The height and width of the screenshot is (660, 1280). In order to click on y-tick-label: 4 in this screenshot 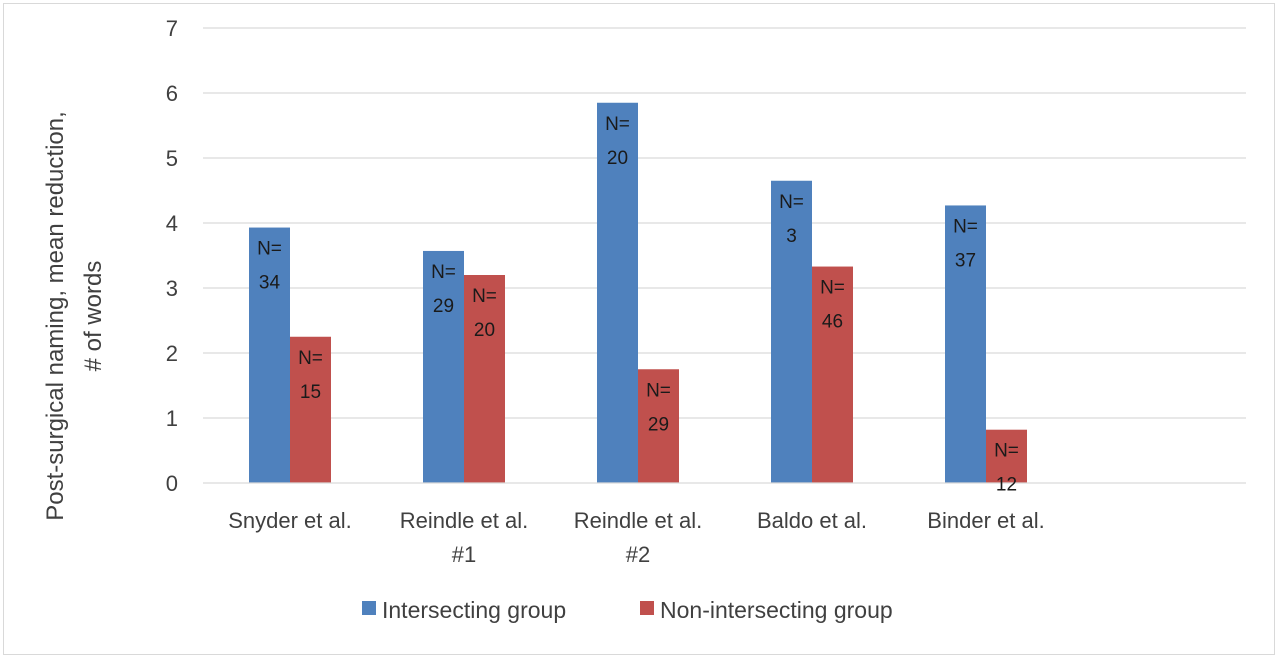, I will do `click(172, 223)`.